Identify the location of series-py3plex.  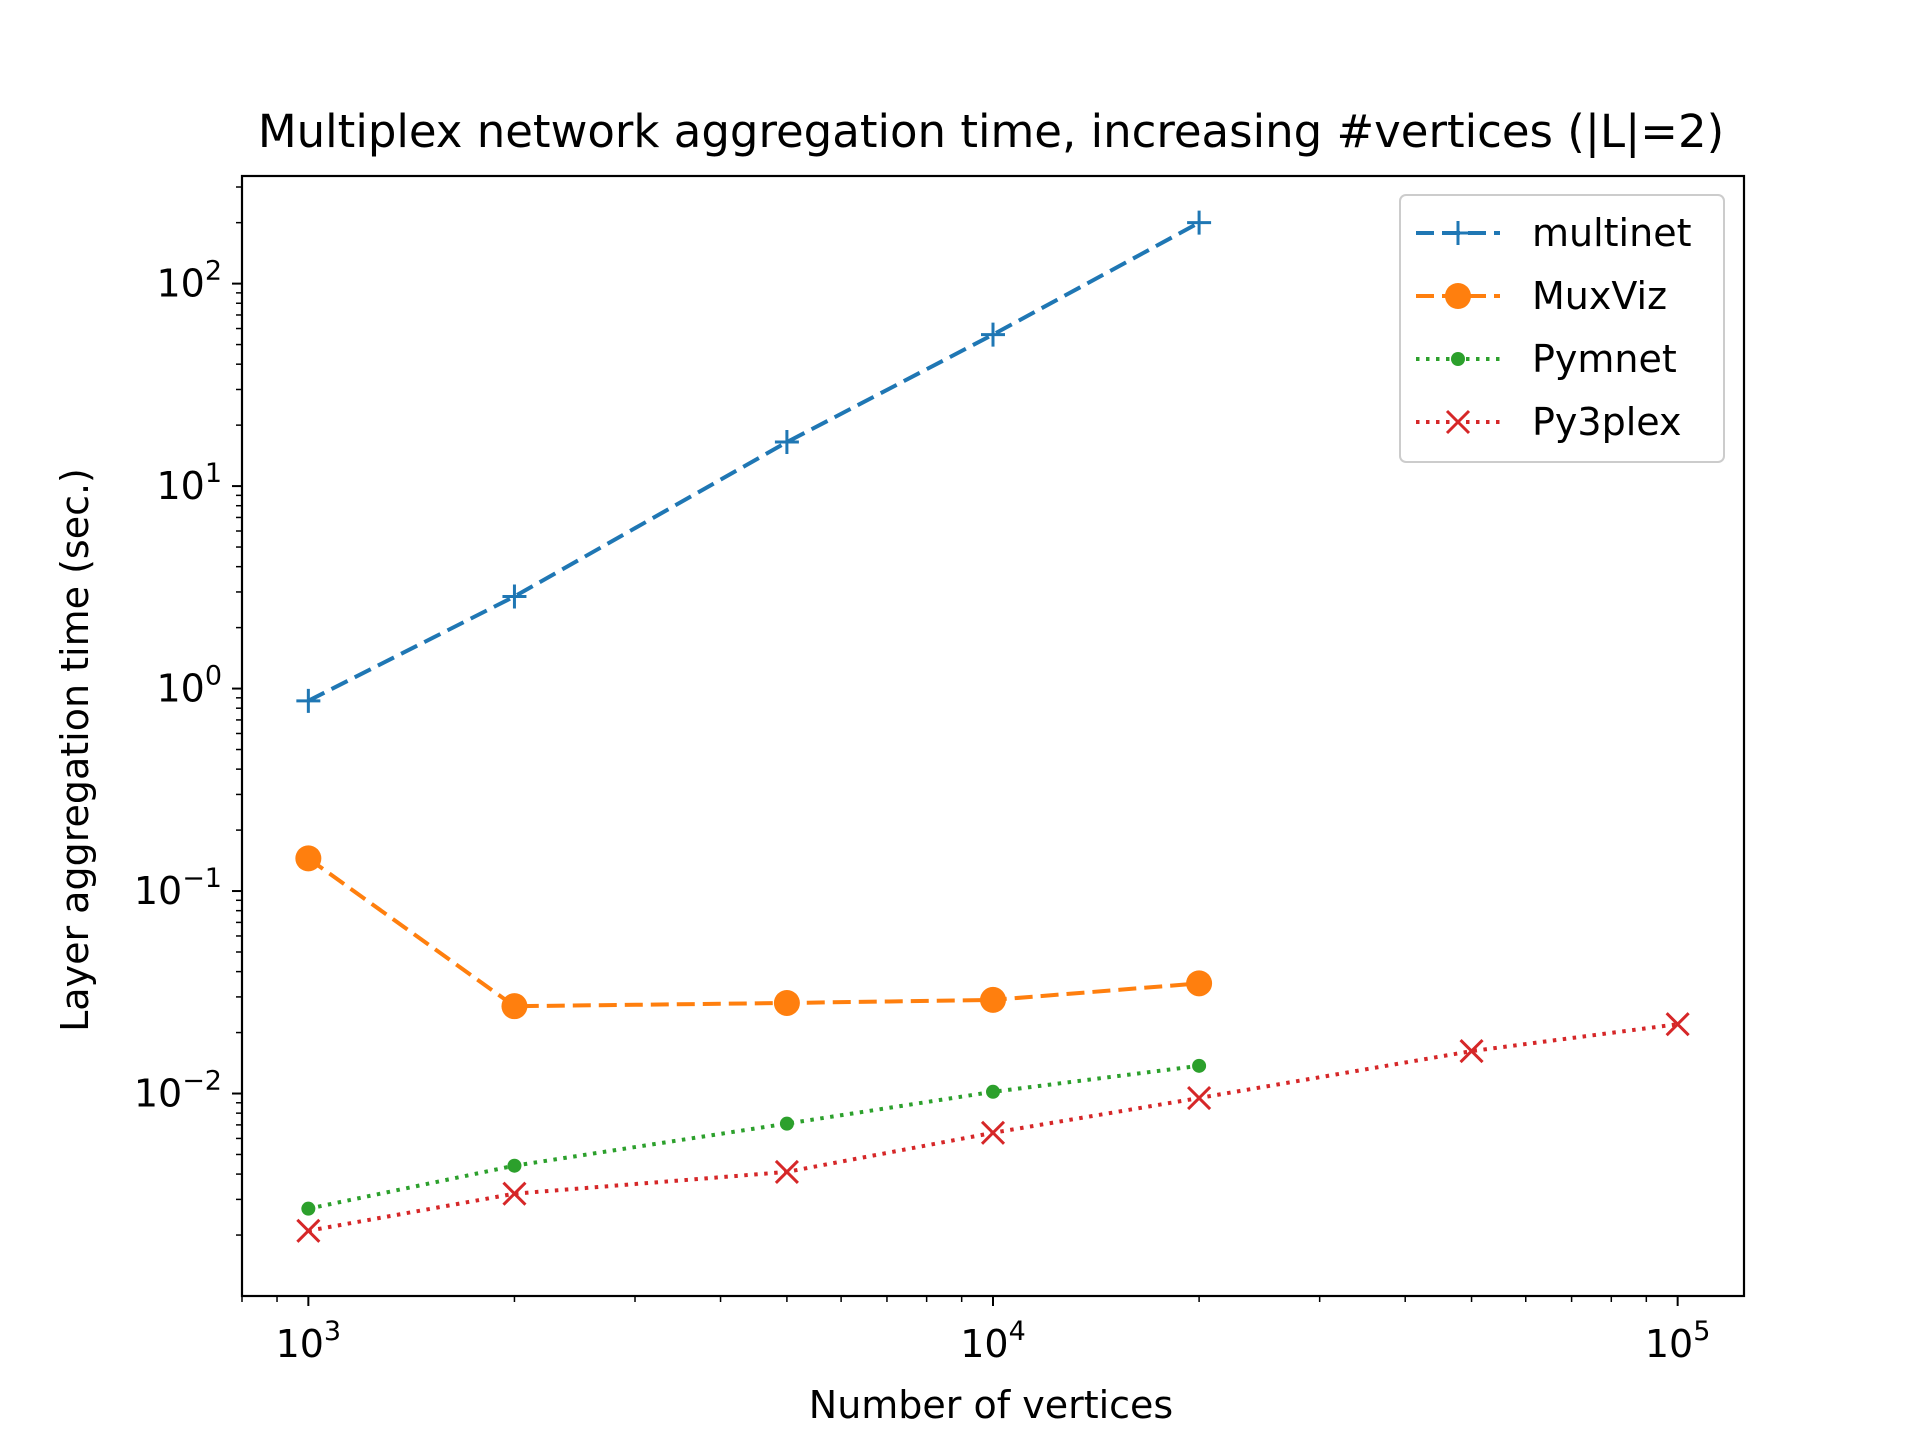
(993, 1127).